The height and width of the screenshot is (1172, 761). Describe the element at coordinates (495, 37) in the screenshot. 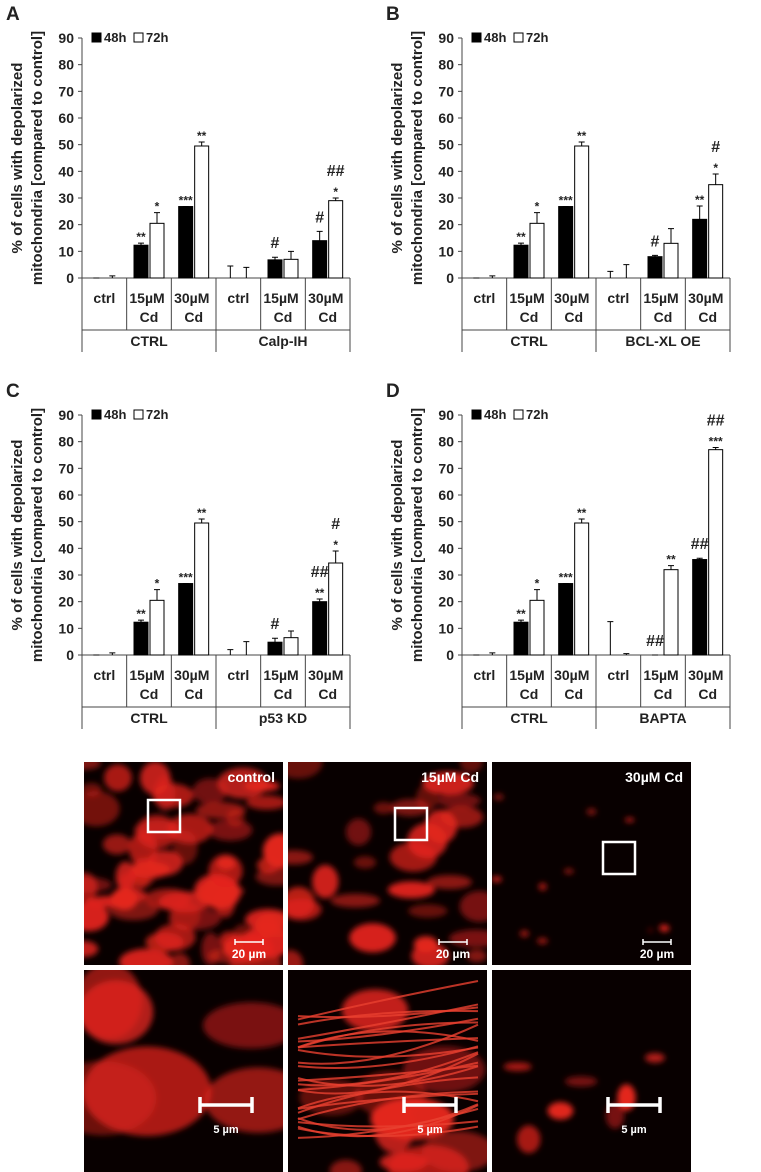

I see `legend-label: 48h` at that location.